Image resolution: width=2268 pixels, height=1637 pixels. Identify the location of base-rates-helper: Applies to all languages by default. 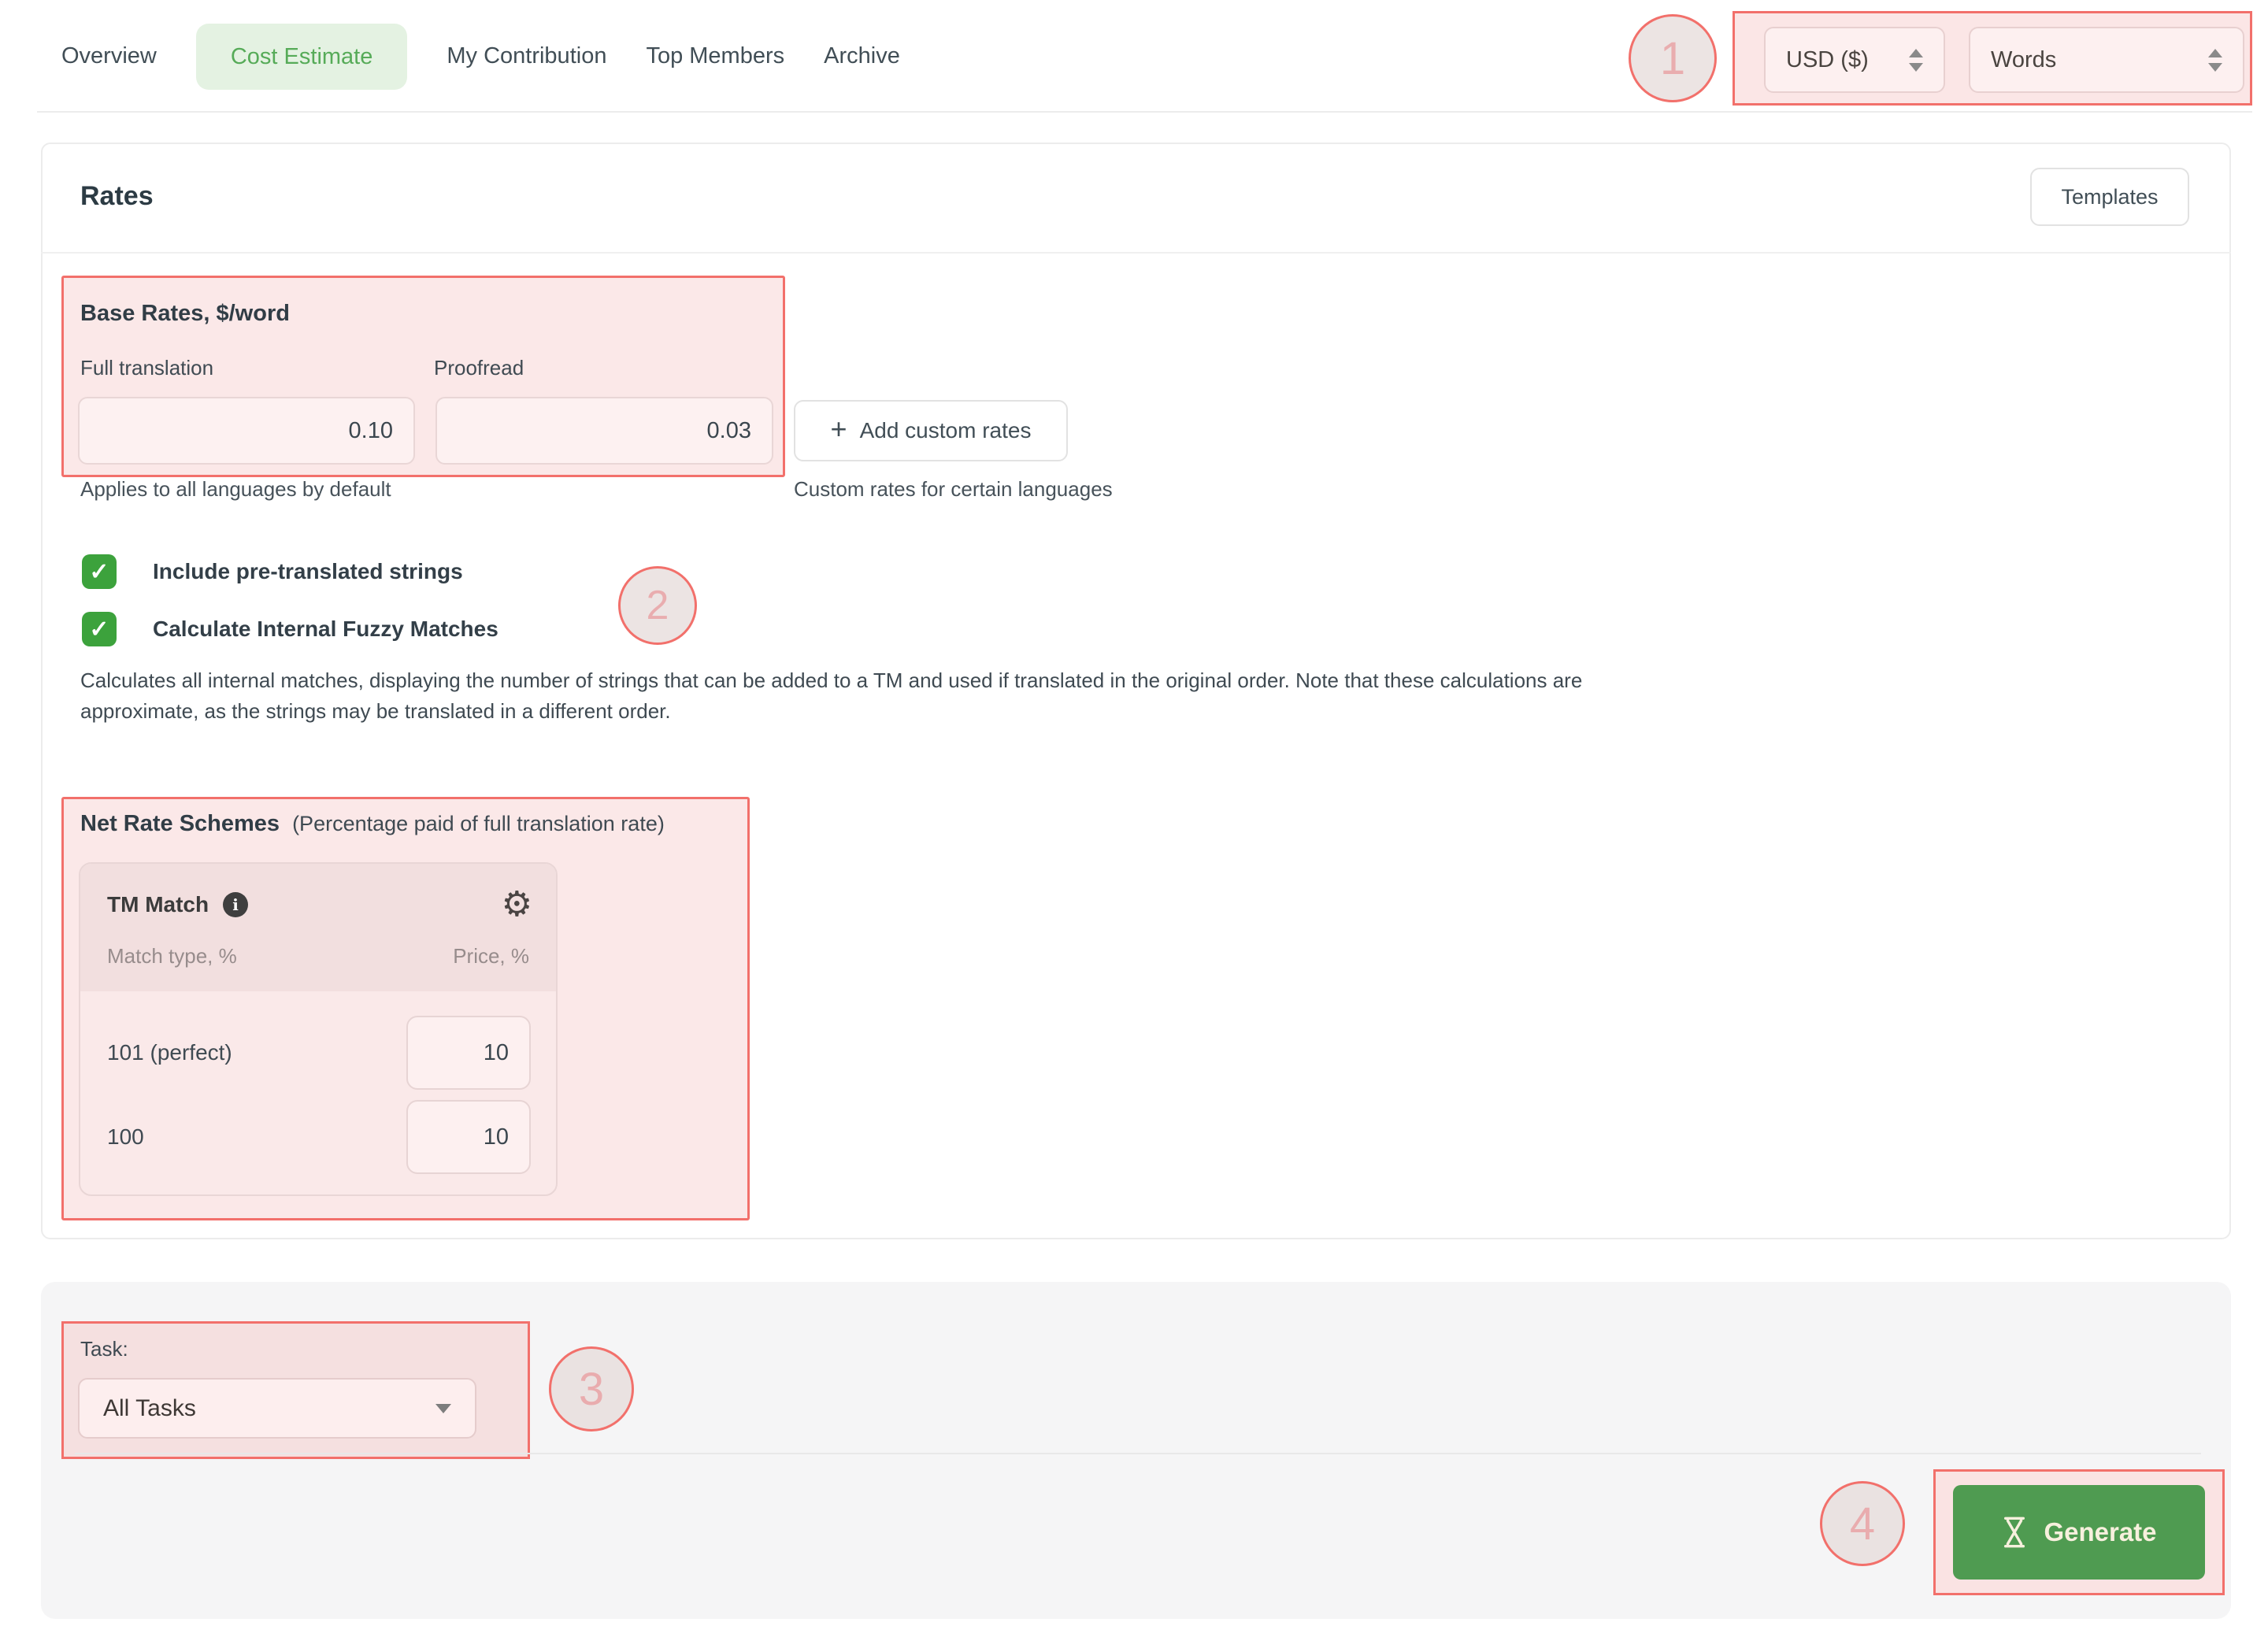
(235, 489).